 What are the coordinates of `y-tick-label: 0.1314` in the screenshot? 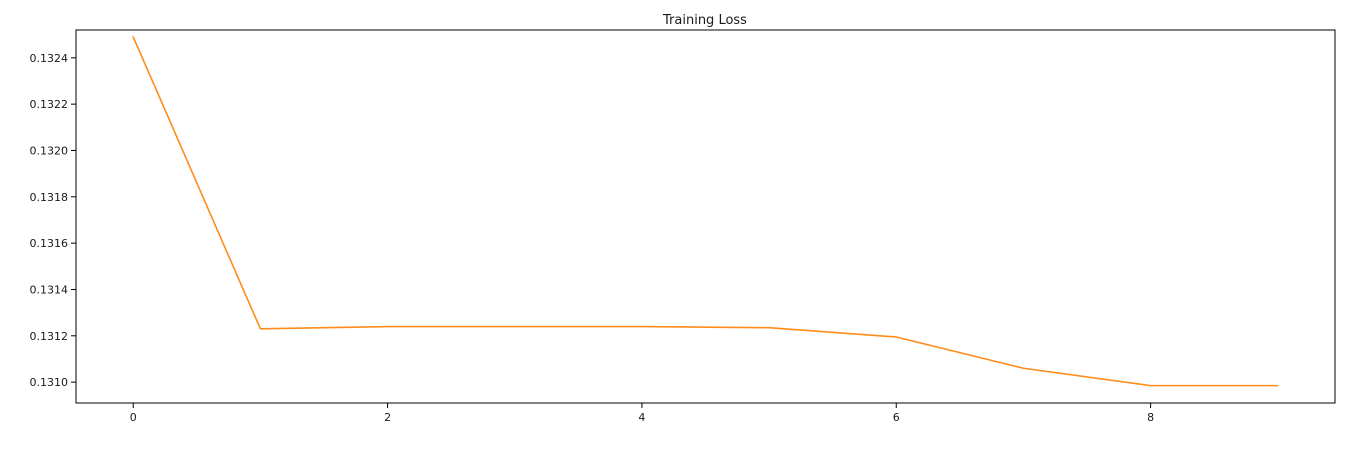 It's located at (49, 289).